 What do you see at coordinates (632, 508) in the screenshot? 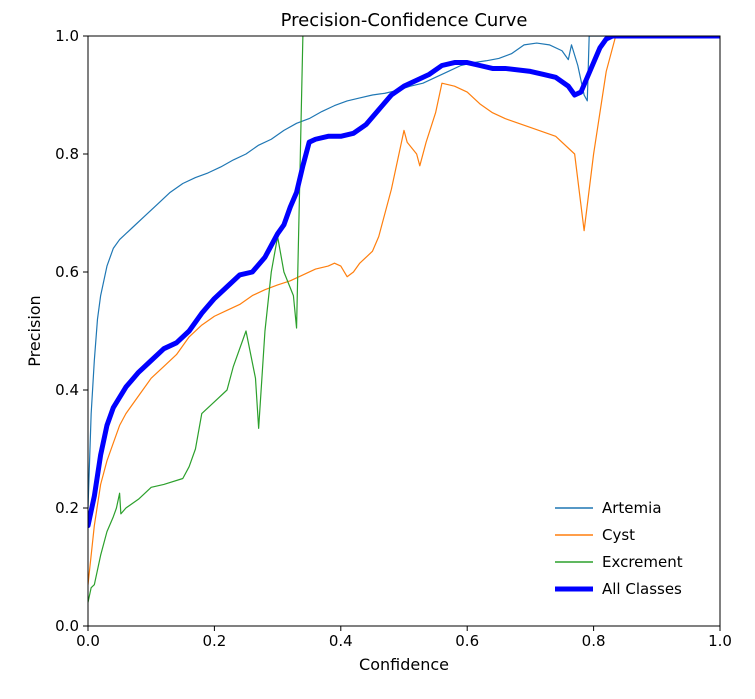
I see `legend-label-artemia: Artemia` at bounding box center [632, 508].